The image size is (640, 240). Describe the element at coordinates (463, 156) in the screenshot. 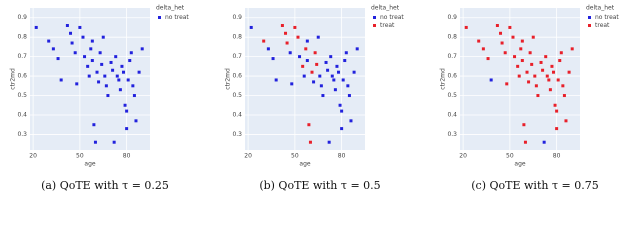

I see `x-tick-label: 20` at that location.